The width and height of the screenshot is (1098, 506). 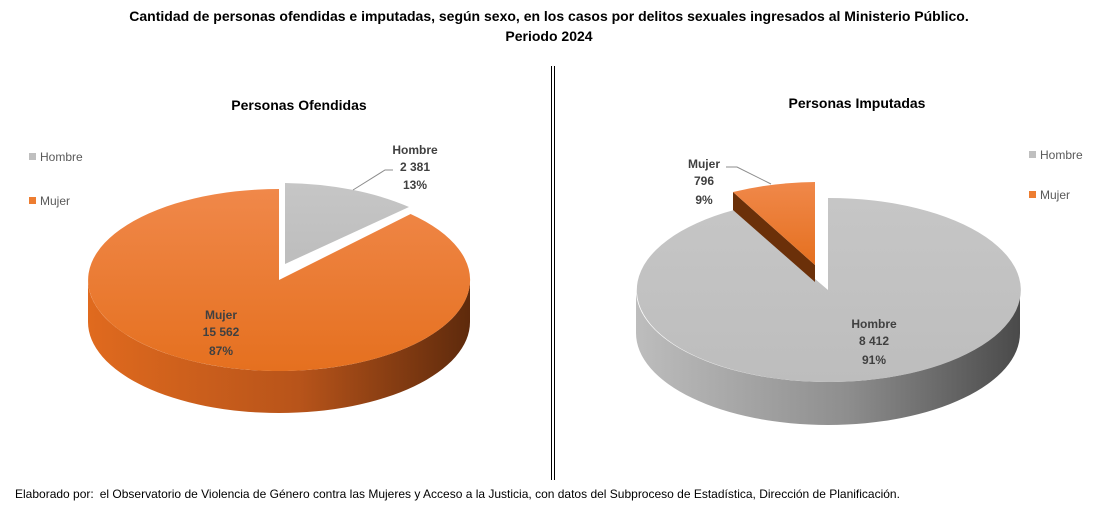 What do you see at coordinates (56, 179) in the screenshot?
I see `legend-ofendidas: Hombre Mujer` at bounding box center [56, 179].